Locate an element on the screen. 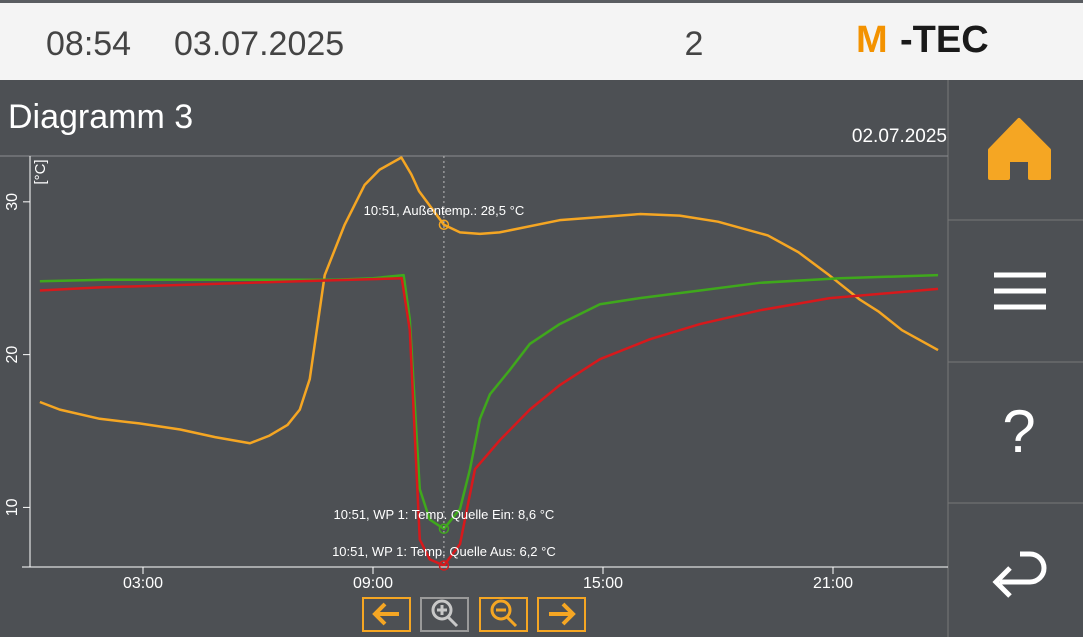 The width and height of the screenshot is (1083, 637). x-tick-label: 09:00 is located at coordinates (373, 583).